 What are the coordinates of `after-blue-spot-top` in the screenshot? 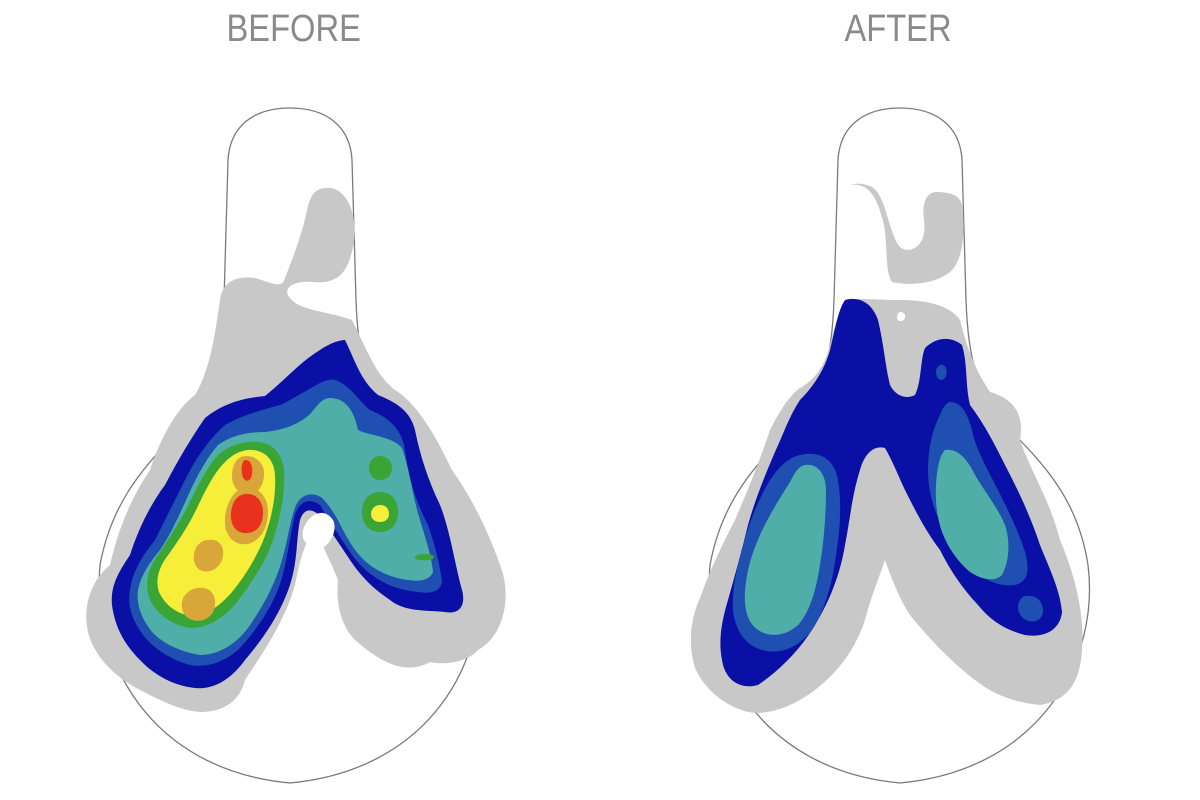 It's located at (941, 372).